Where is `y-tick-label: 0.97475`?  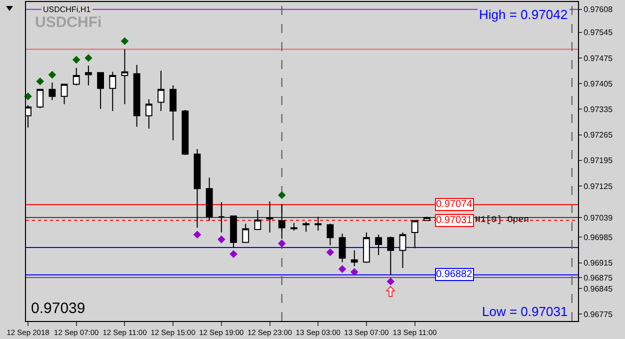
y-tick-label: 0.97475 is located at coordinates (599, 58).